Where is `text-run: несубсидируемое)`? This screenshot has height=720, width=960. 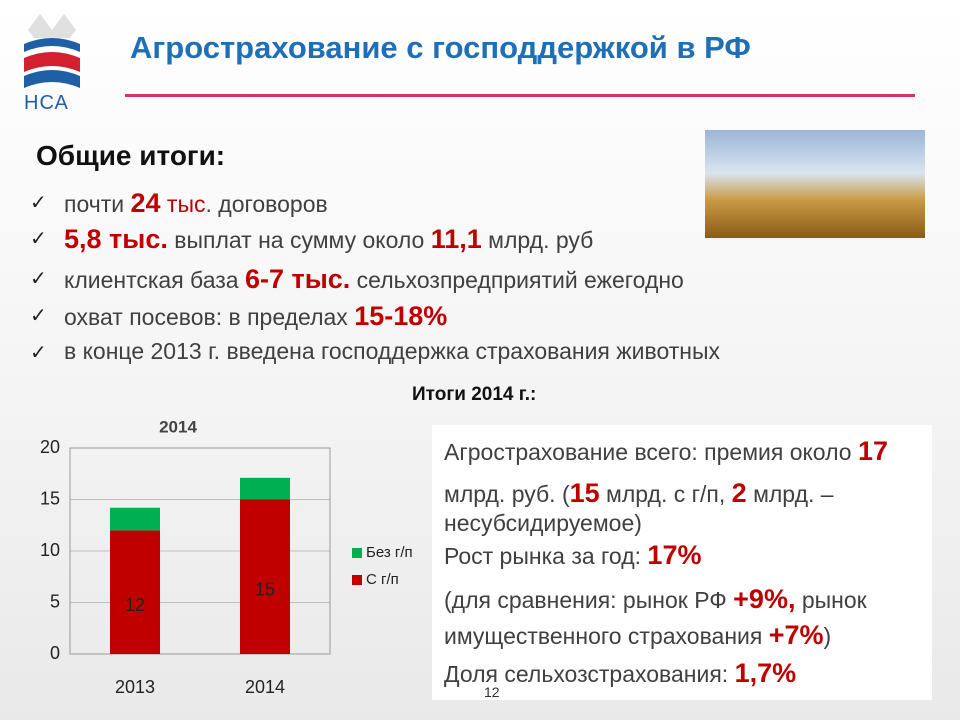 text-run: несубсидируемое) is located at coordinates (543, 523).